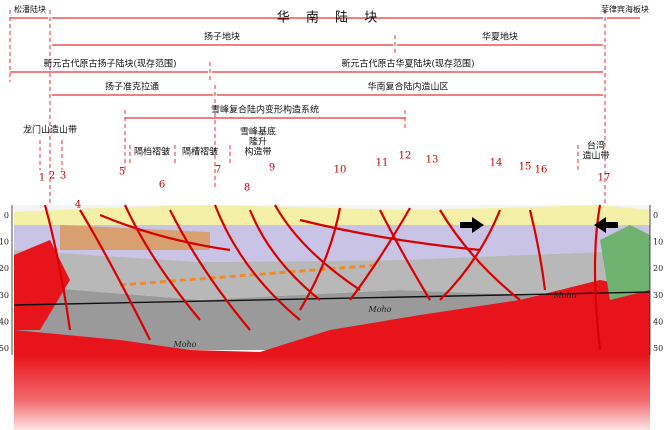 This screenshot has height=430, width=667. What do you see at coordinates (50, 130) in the screenshot?
I see `structure-label: 龙门山造山带` at bounding box center [50, 130].